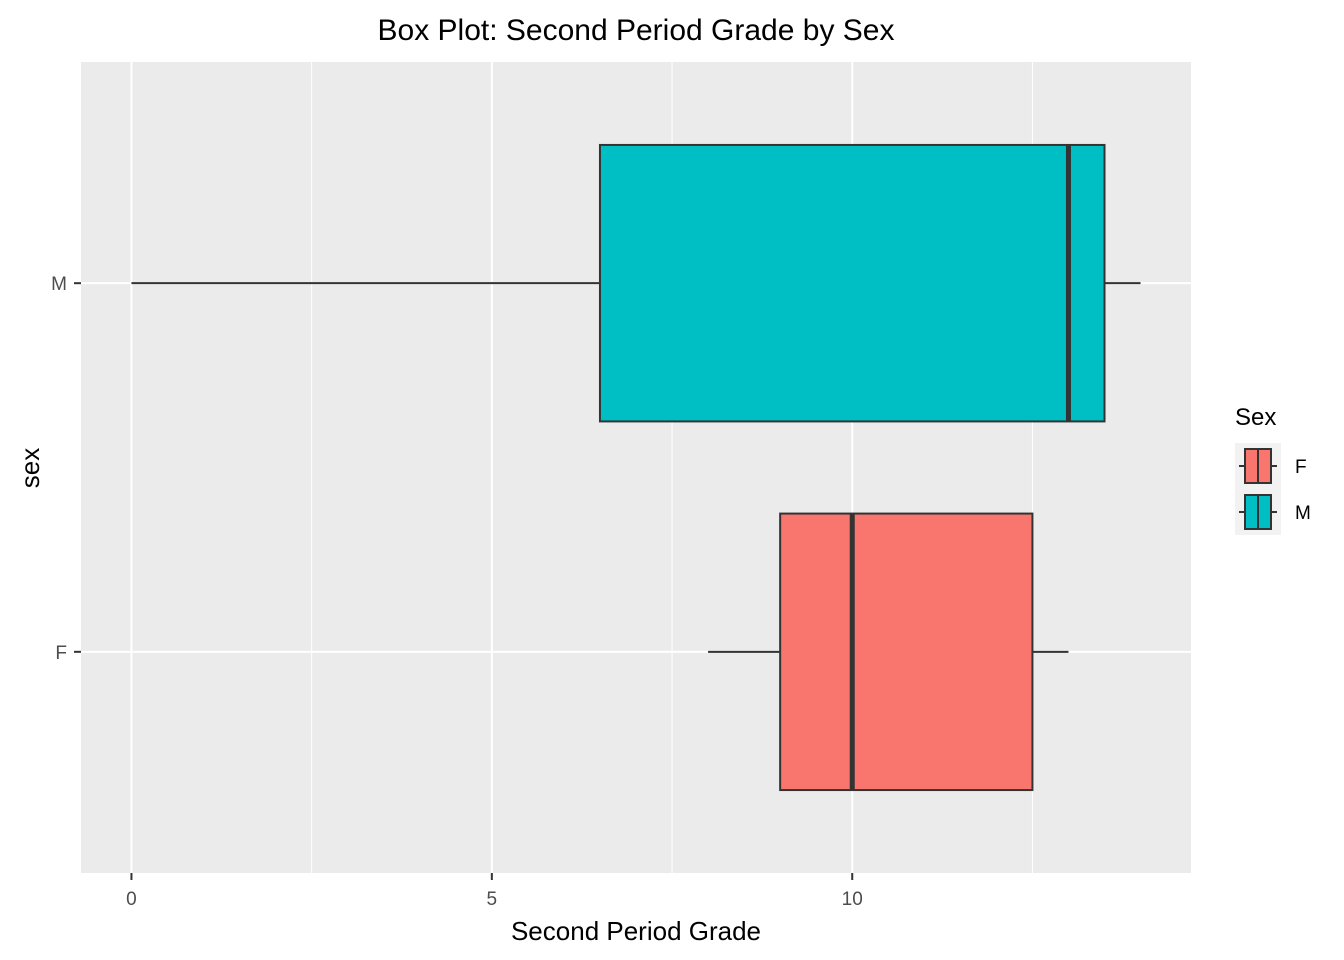  I want to click on legend: Sex F M, so click(1273, 469).